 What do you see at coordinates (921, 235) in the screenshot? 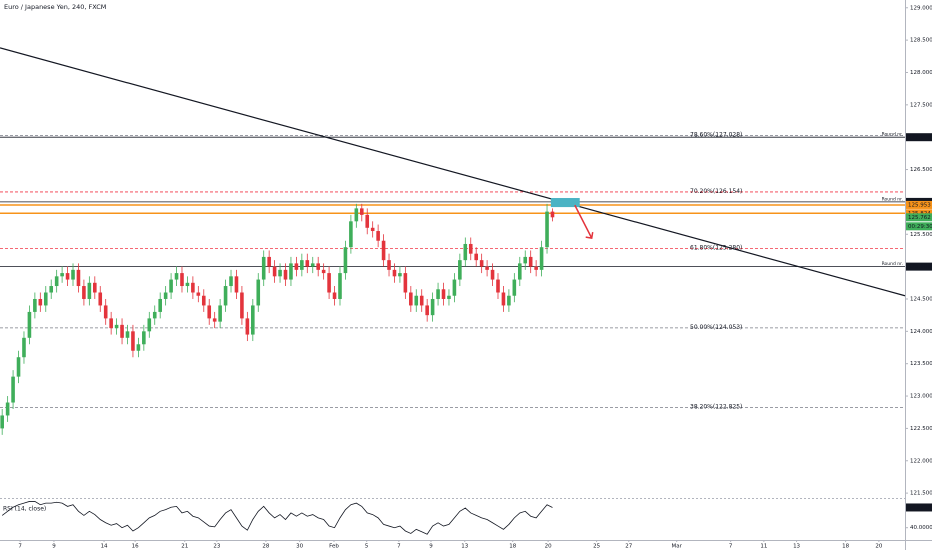
I see `y-tick-label: 125.500` at bounding box center [921, 235].